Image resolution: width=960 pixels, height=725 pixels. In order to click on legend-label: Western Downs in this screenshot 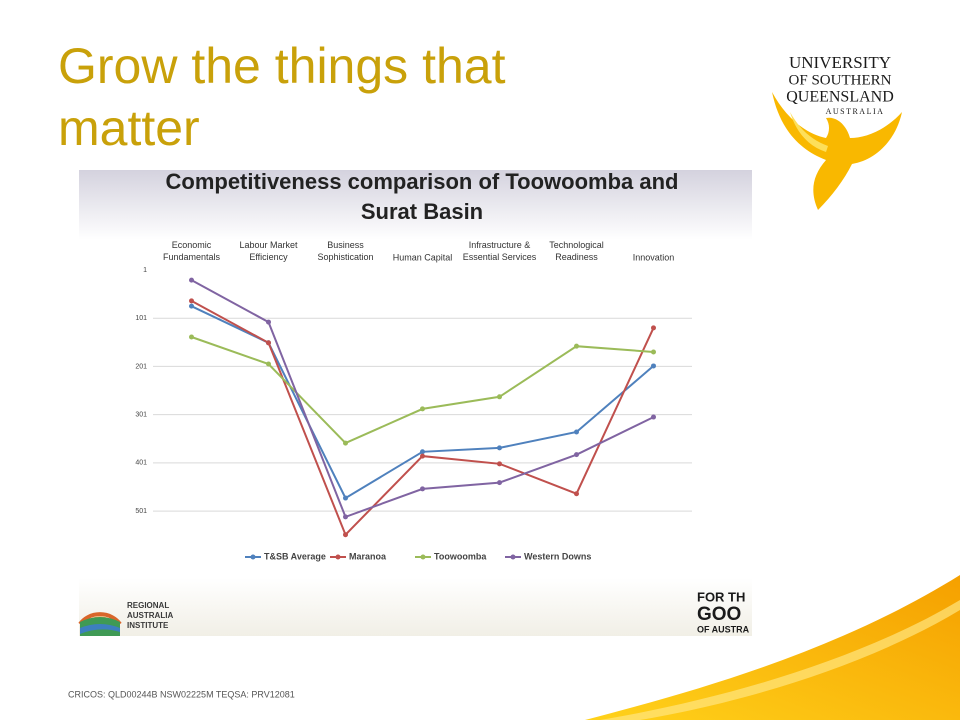, I will do `click(557, 556)`.